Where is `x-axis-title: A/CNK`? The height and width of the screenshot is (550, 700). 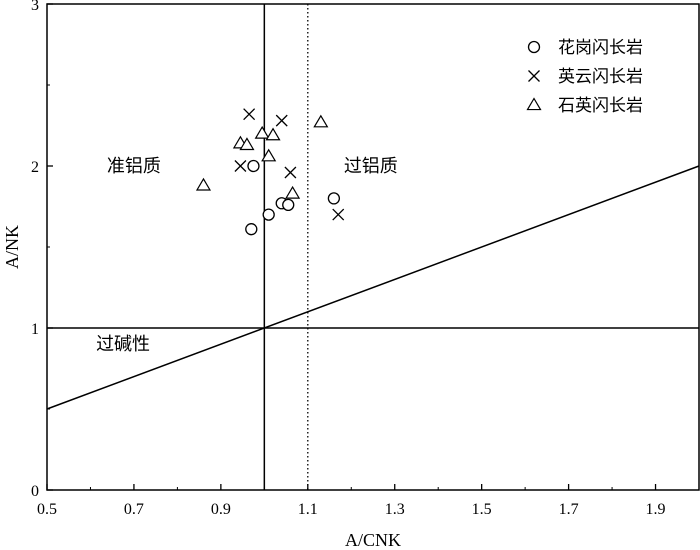 x-axis-title: A/CNK is located at coordinates (373, 540).